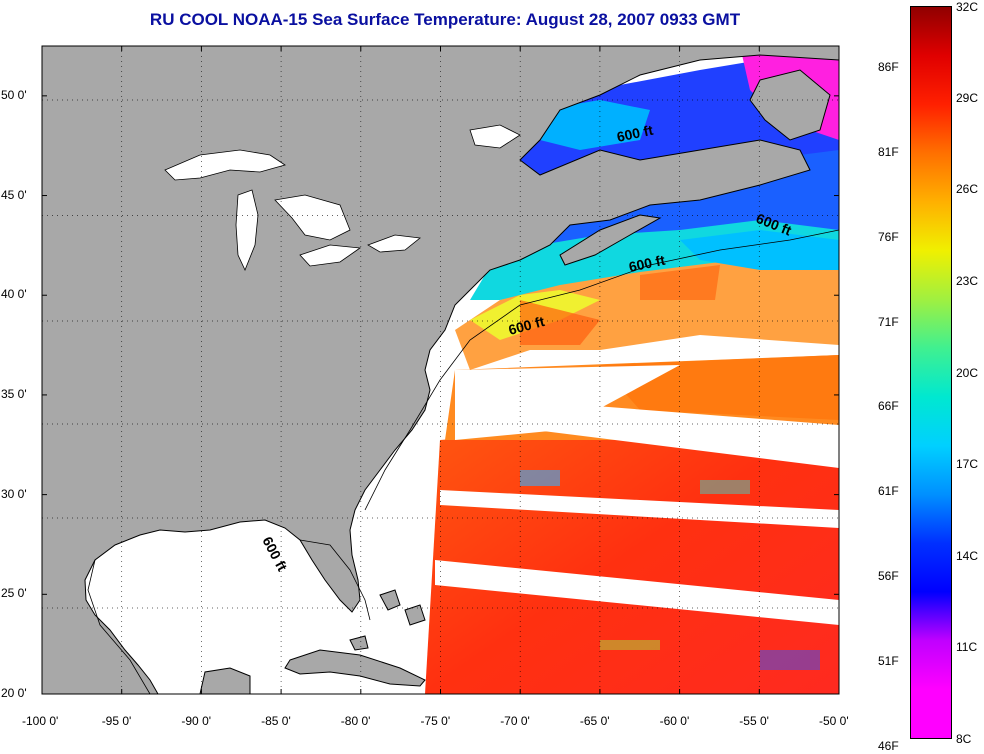 The image size is (984, 754). Describe the element at coordinates (342, 198) in the screenshot. I see `great-lakes` at that location.